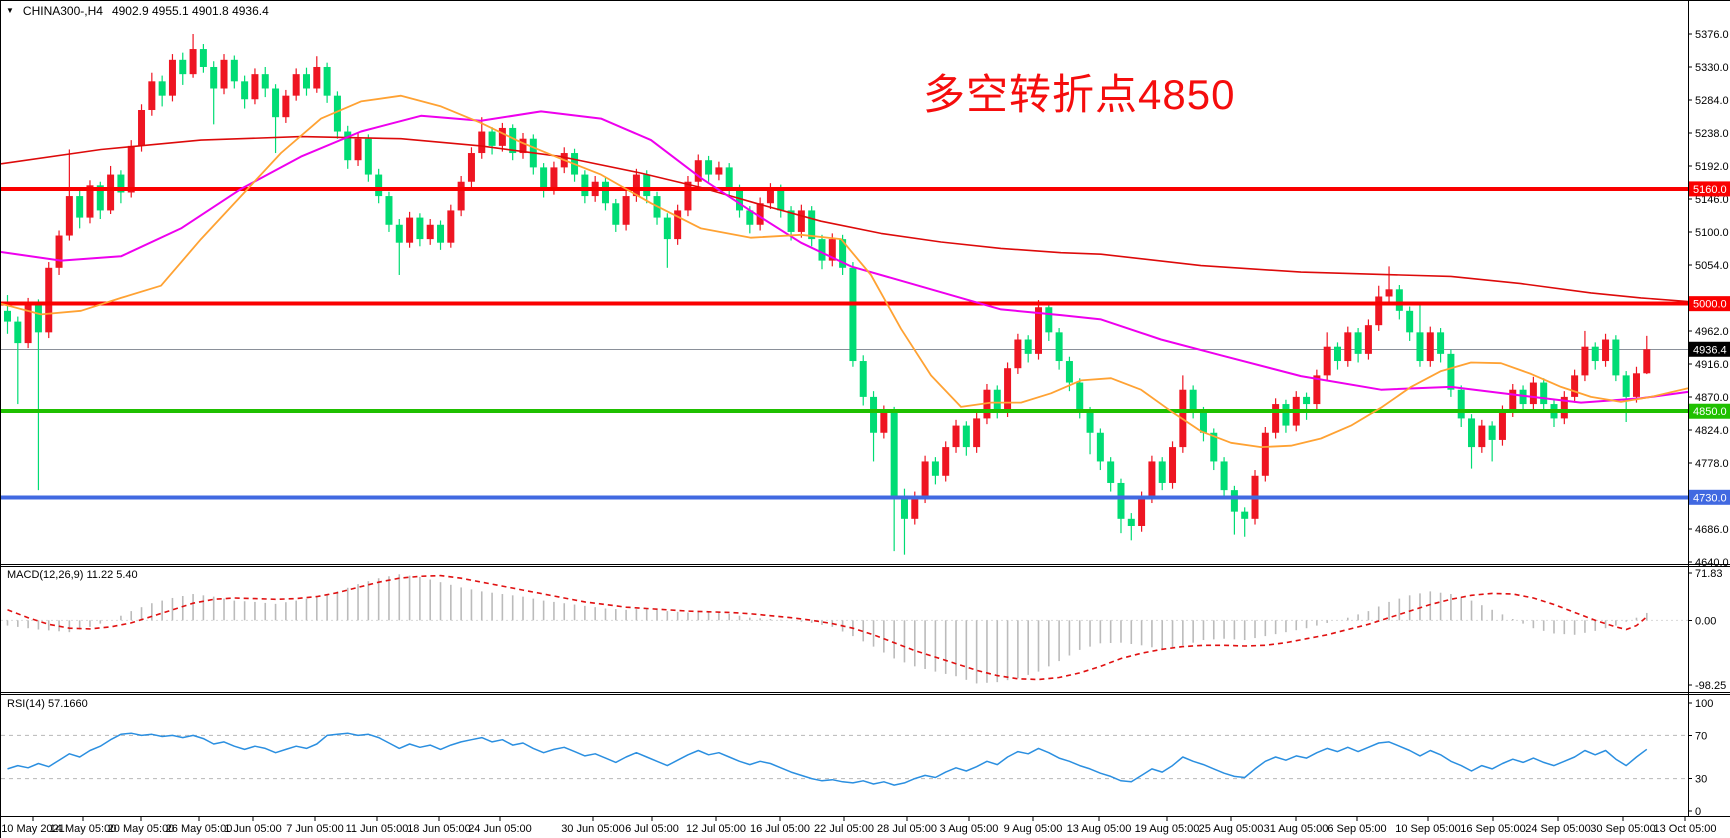 The image size is (1730, 838). I want to click on price-tick-label: 4778.0, so click(1712, 464).